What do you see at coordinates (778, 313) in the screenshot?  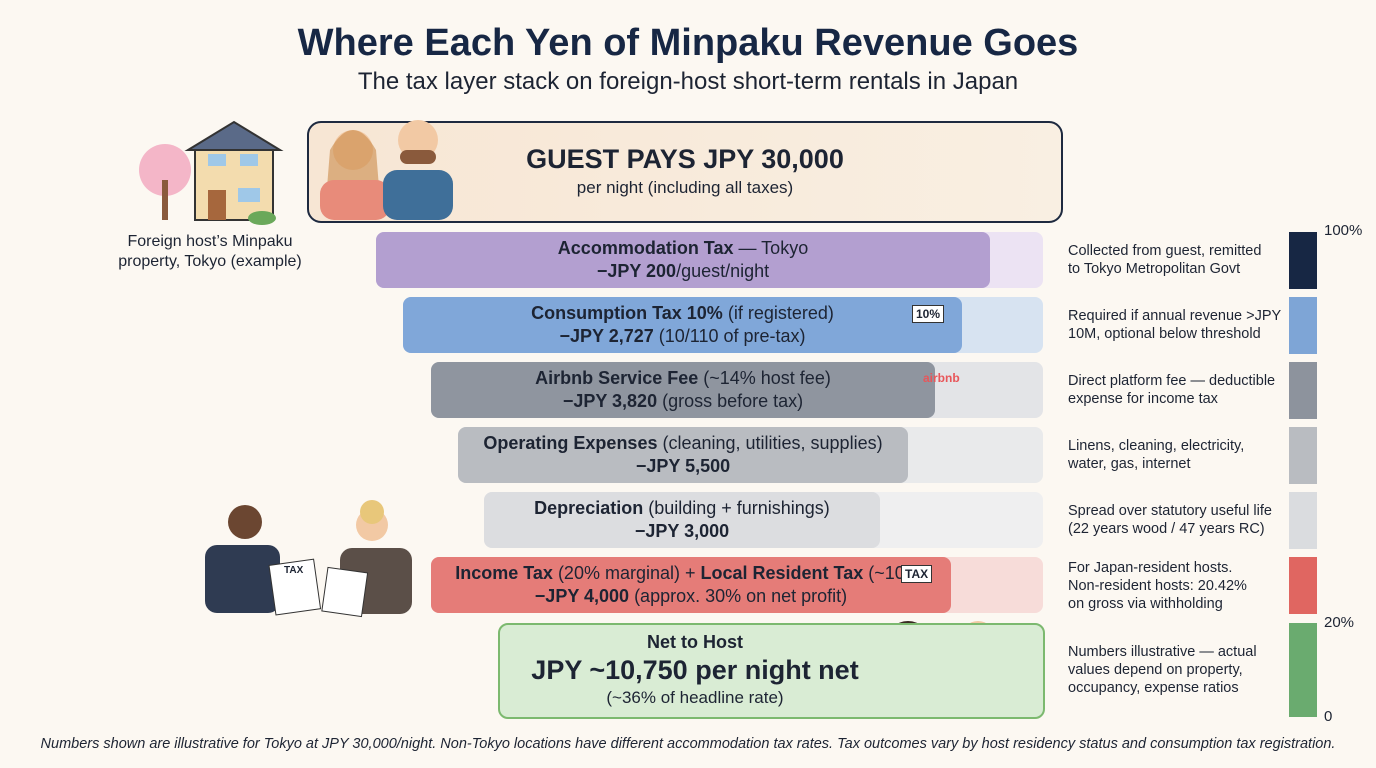 I see `layer-text: (if registered)` at bounding box center [778, 313].